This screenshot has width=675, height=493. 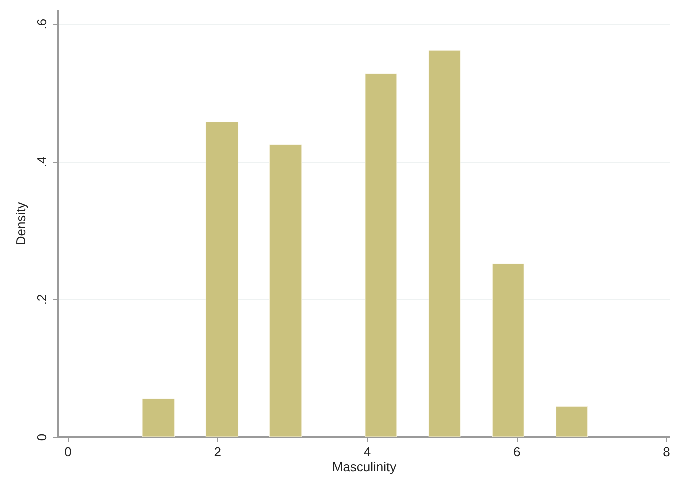 I want to click on x-tick-label: 2, so click(x=218, y=452).